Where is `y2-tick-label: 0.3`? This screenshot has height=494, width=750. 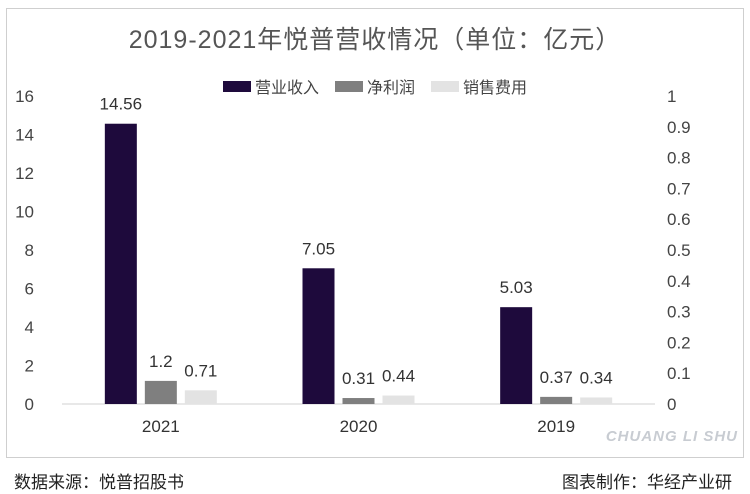 y2-tick-label: 0.3 is located at coordinates (679, 312).